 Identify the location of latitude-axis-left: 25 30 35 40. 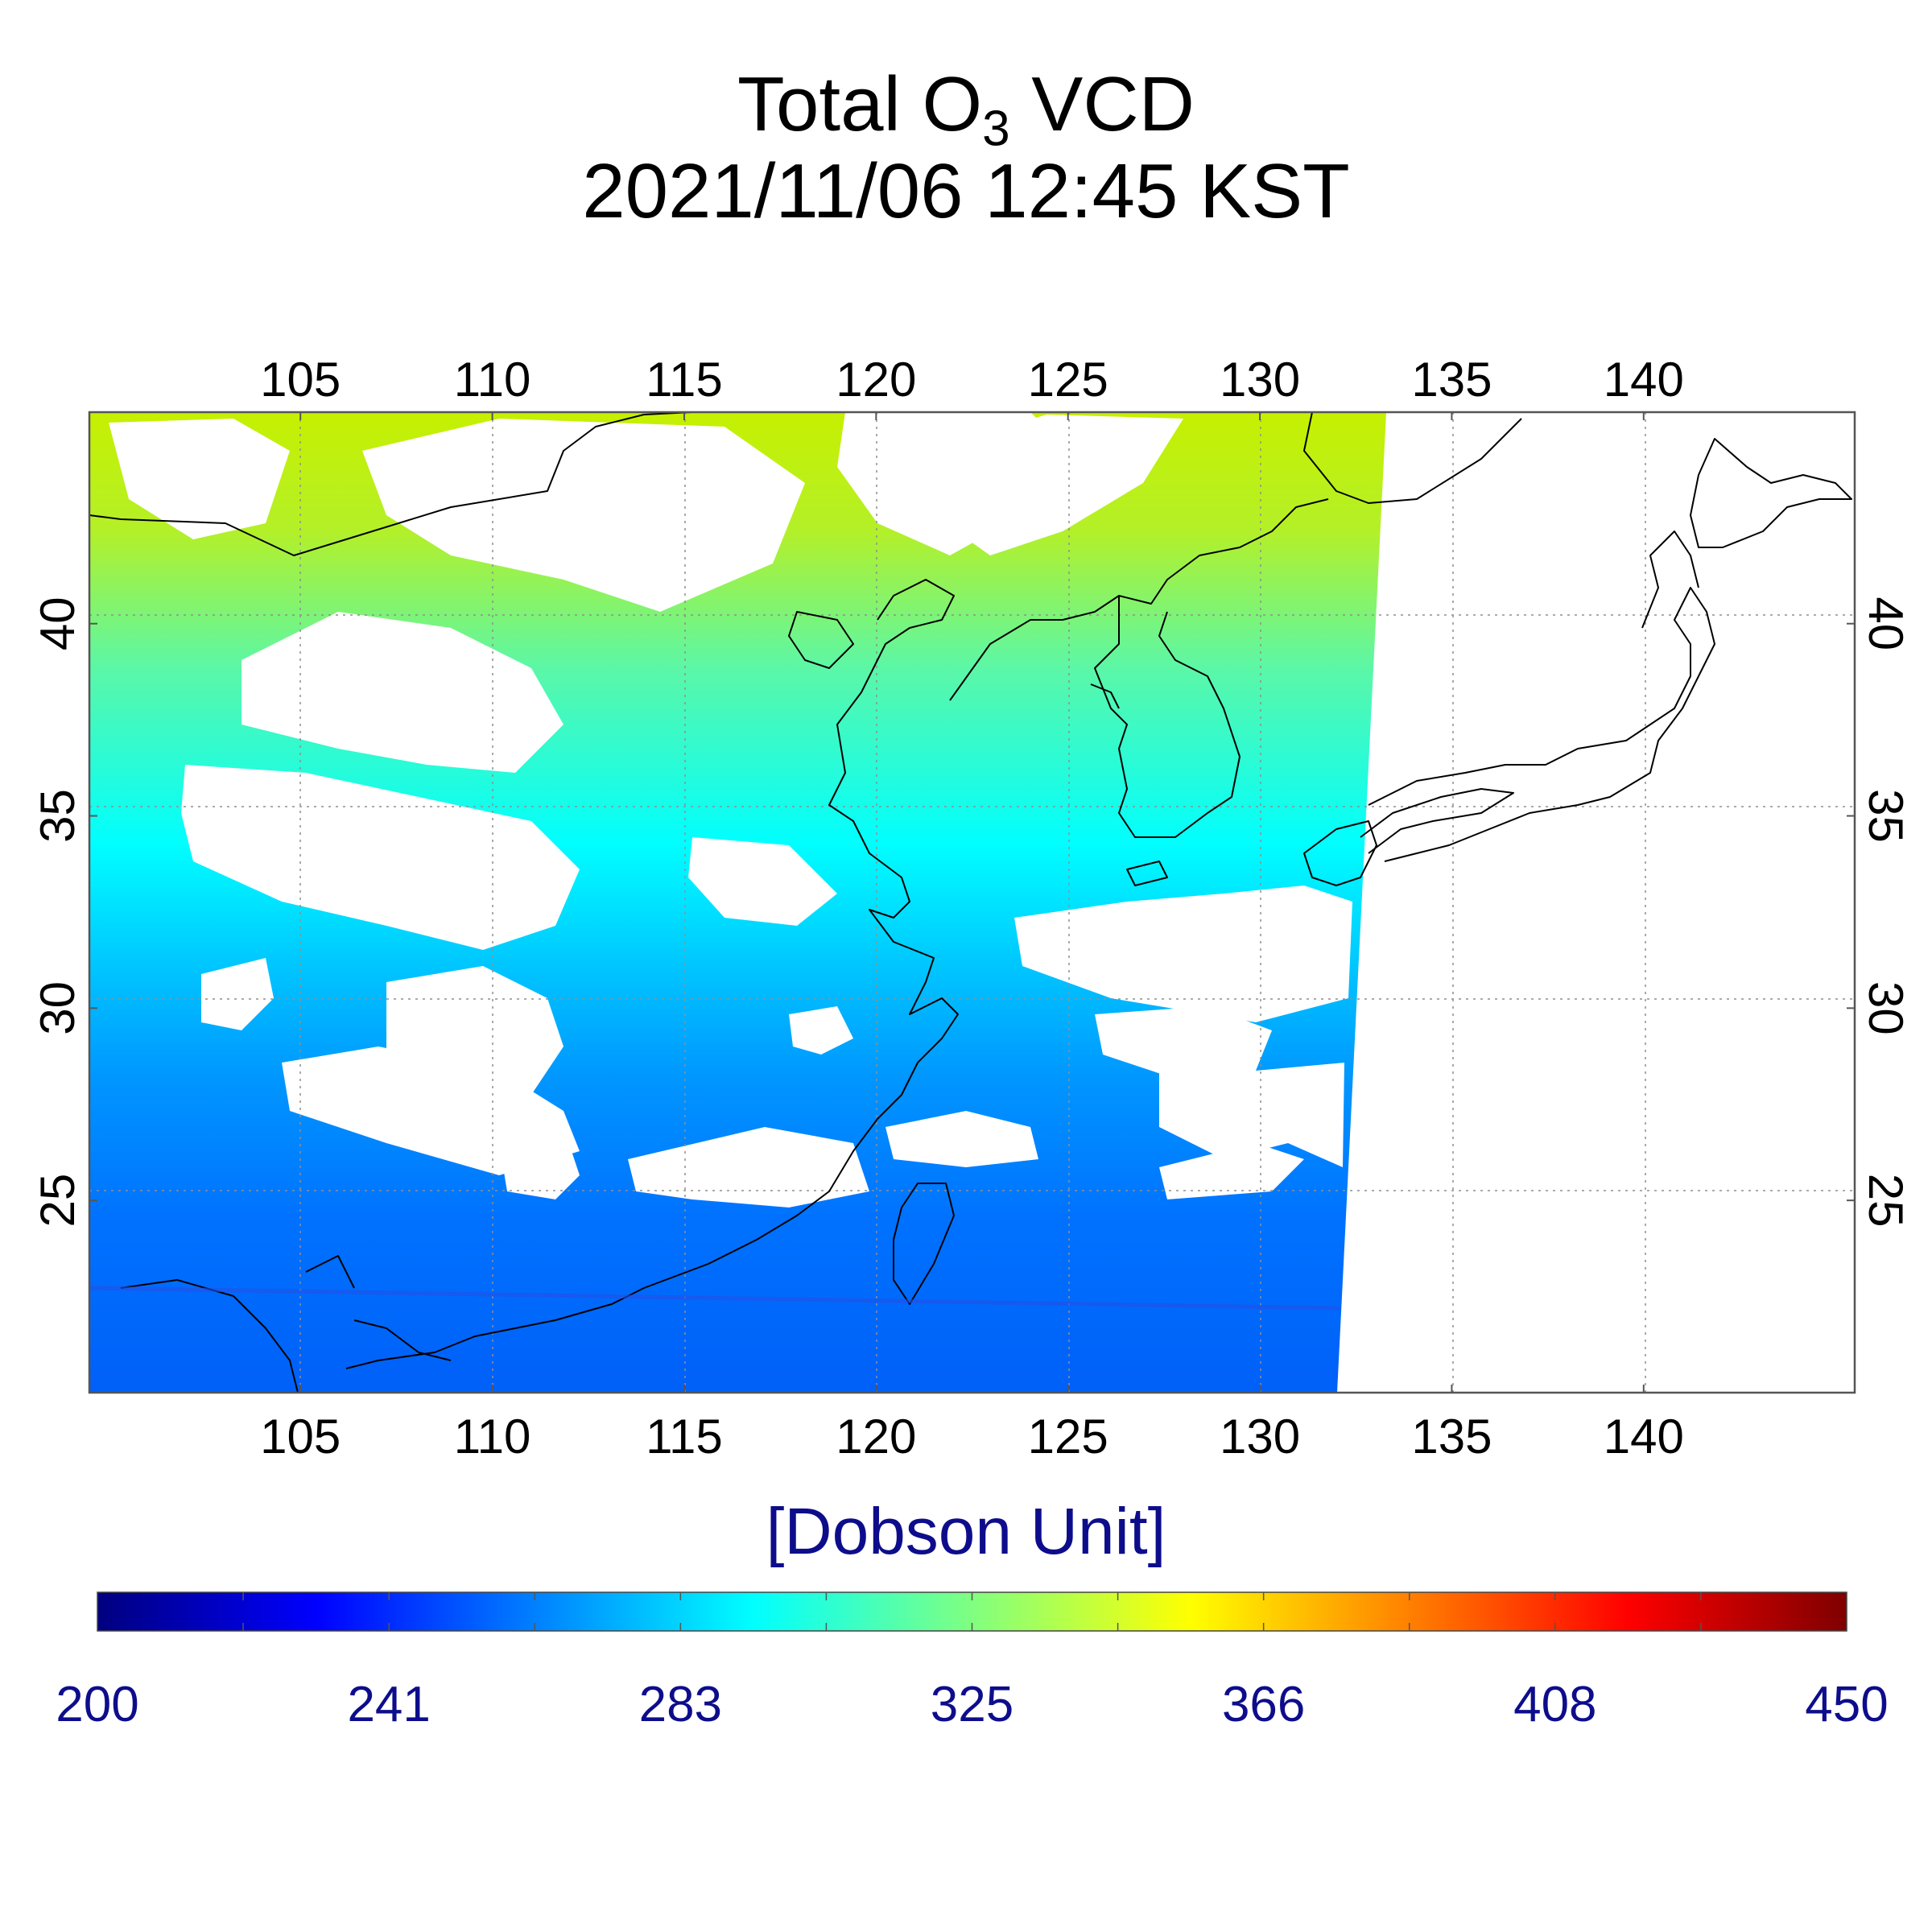
(64, 912).